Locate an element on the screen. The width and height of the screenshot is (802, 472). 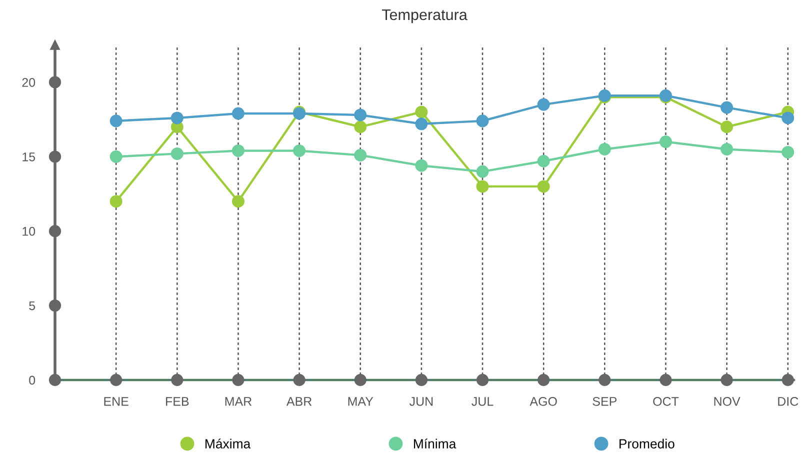
y-tick-label: 5 is located at coordinates (32, 305).